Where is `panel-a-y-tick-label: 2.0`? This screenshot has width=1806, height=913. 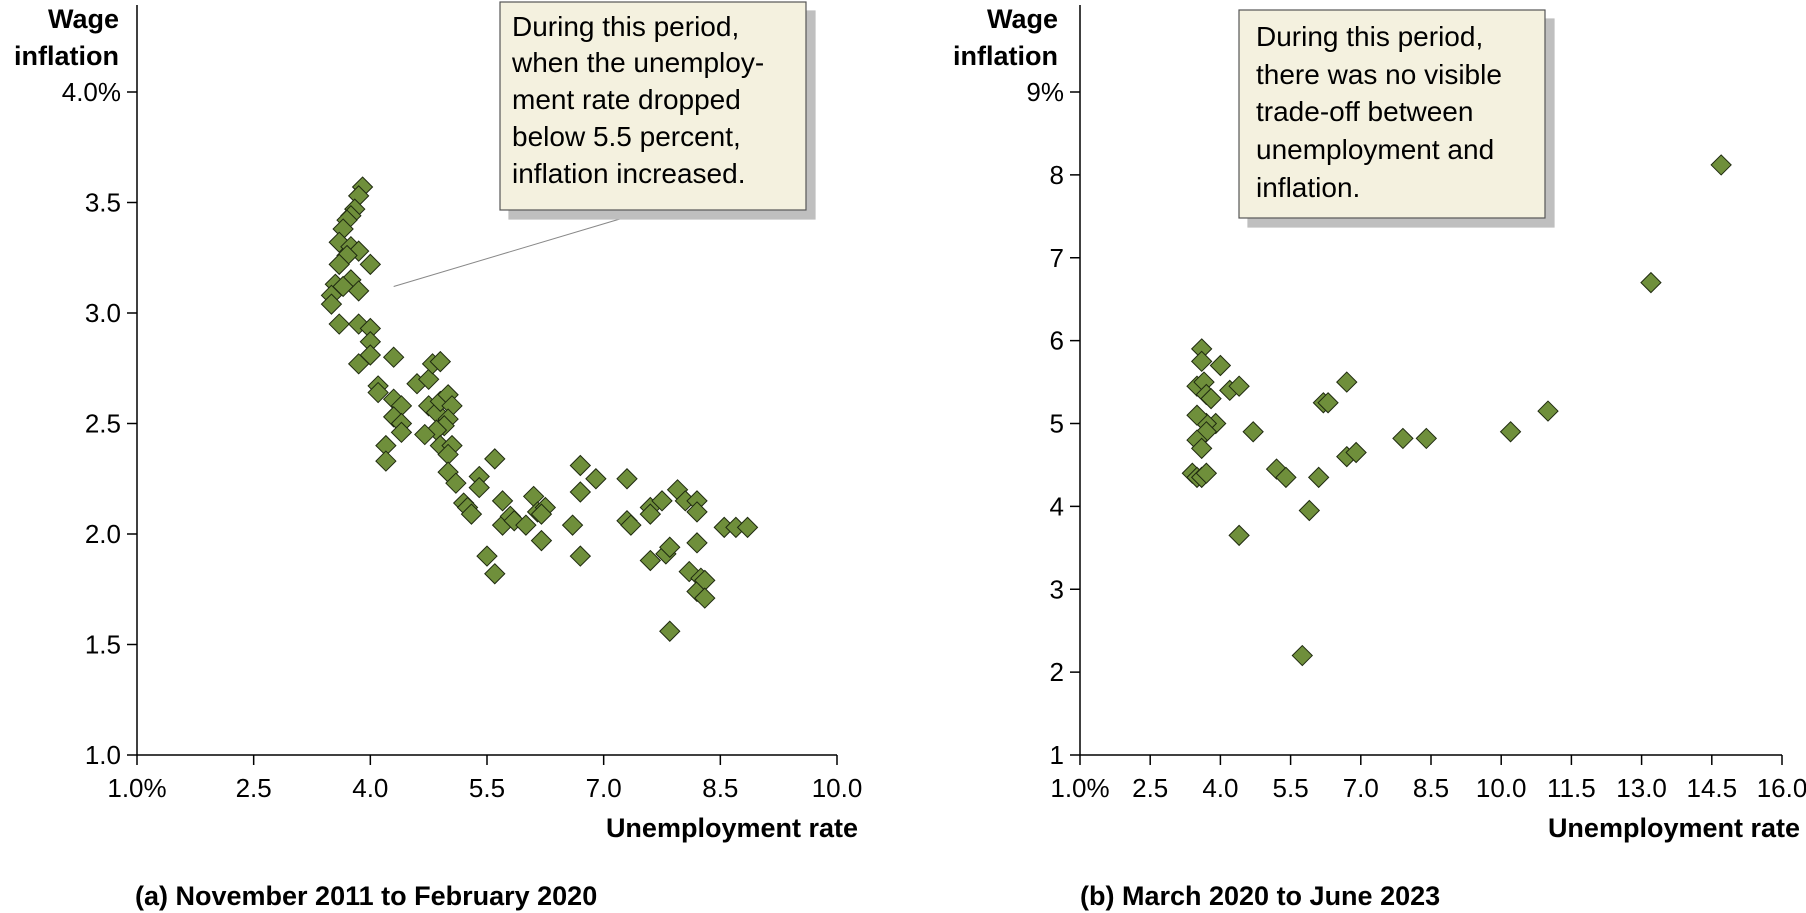 panel-a-y-tick-label: 2.0 is located at coordinates (103, 534).